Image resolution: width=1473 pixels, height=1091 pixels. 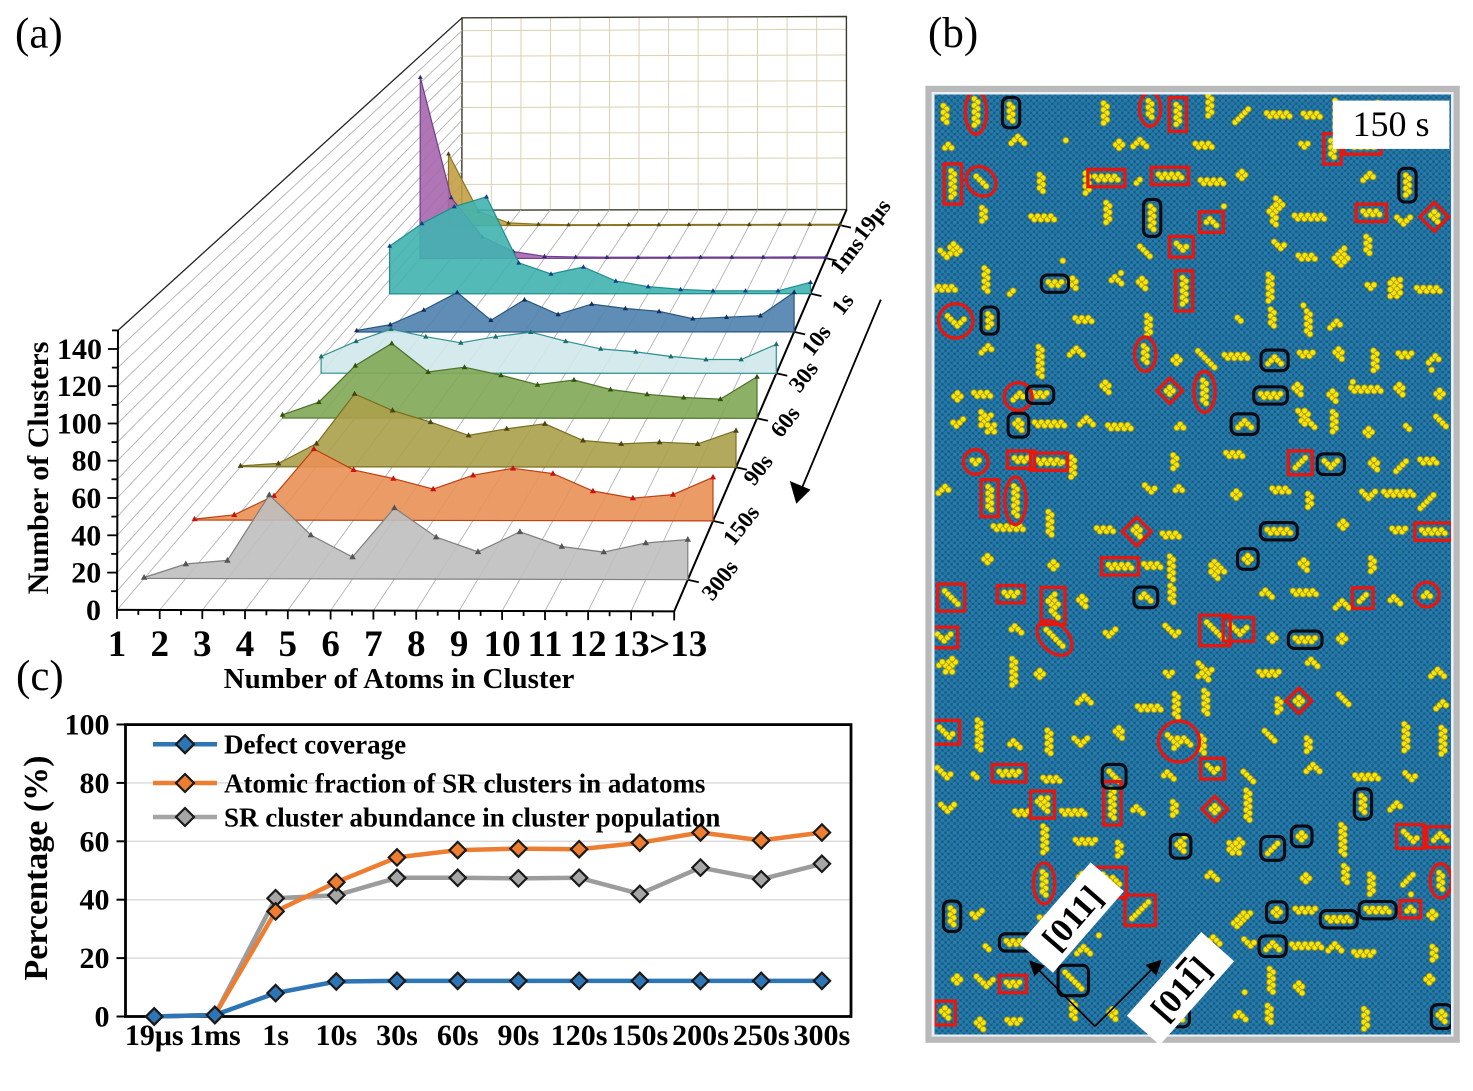 What do you see at coordinates (117, 644) in the screenshot?
I see `svg-text: 1` at bounding box center [117, 644].